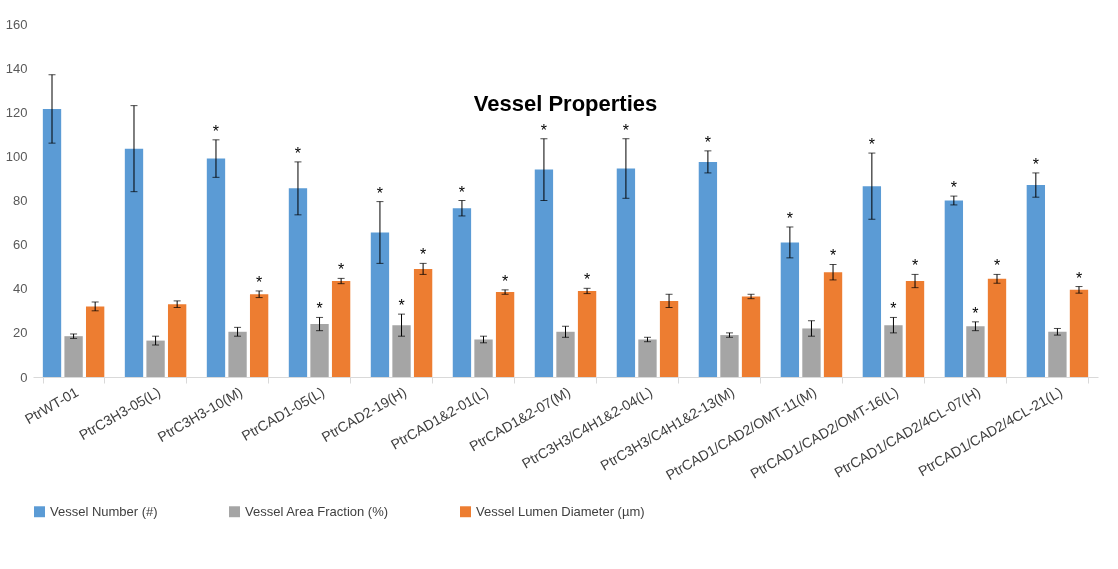 Image resolution: width=1118 pixels, height=569 pixels. What do you see at coordinates (565, 103) in the screenshot?
I see `text: Vessel Properties` at bounding box center [565, 103].